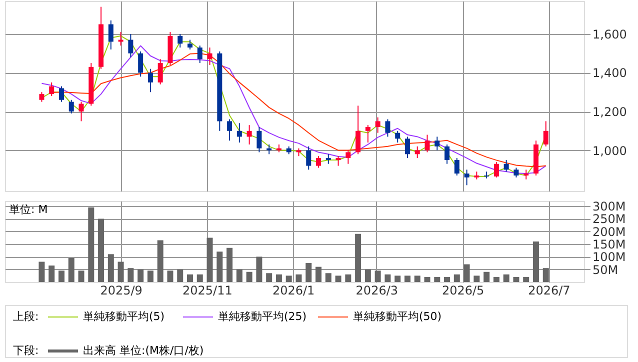 Image resolution: width=638 pixels, height=362 pixels. Describe the element at coordinates (26, 316) in the screenshot. I see `legend-title: 上段:` at that location.